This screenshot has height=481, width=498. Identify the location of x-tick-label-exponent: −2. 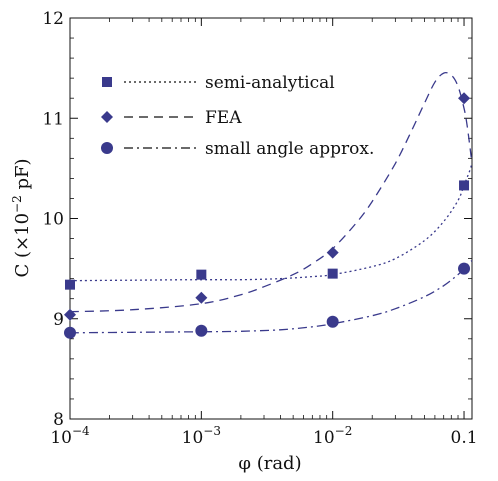
(344, 431).